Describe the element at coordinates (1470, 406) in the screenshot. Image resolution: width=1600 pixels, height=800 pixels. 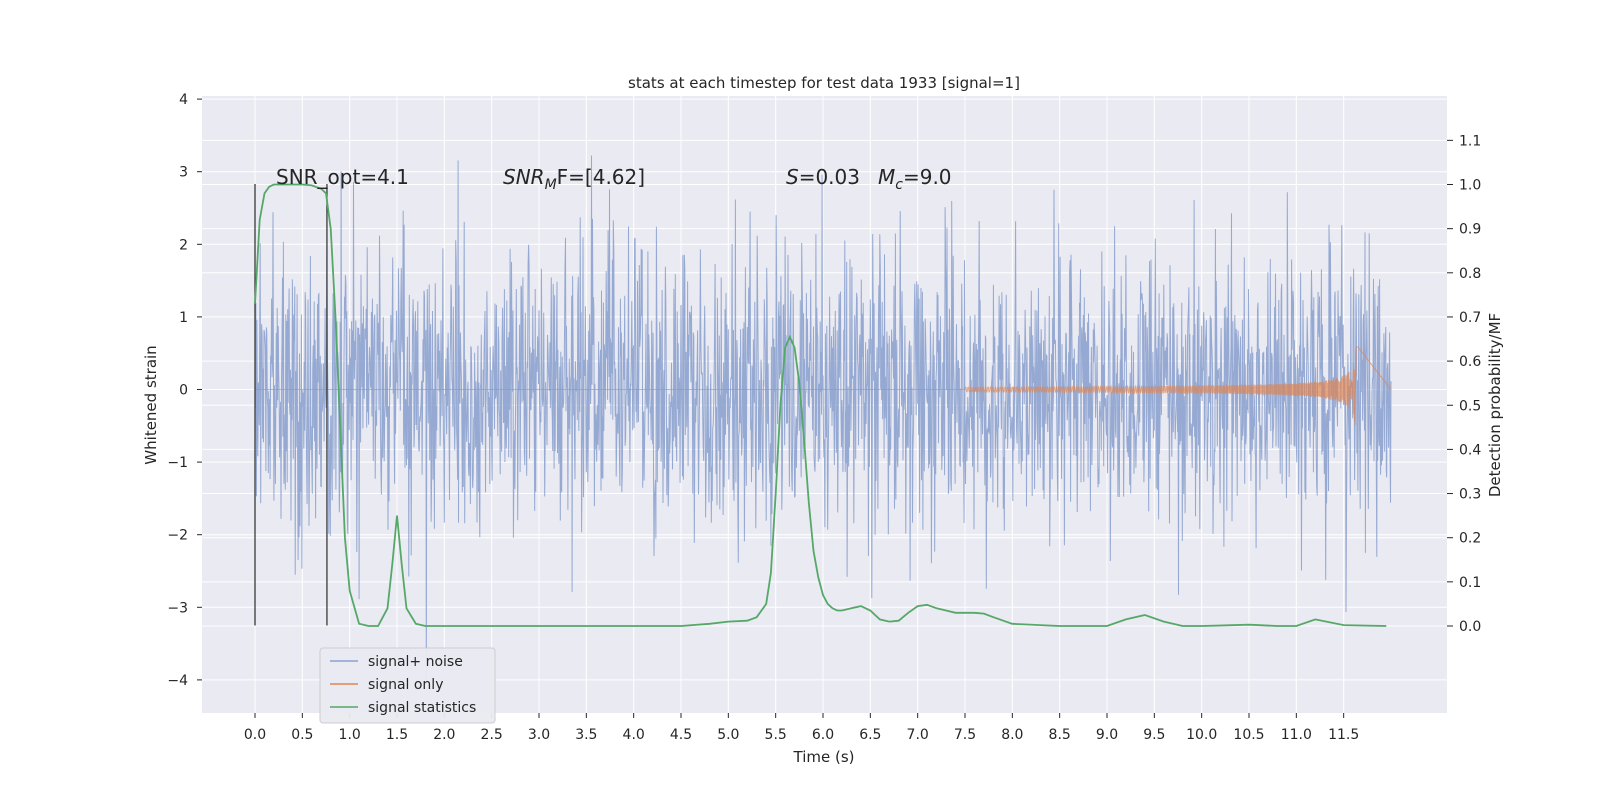
I see `y2-tick-label: 0.5` at that location.